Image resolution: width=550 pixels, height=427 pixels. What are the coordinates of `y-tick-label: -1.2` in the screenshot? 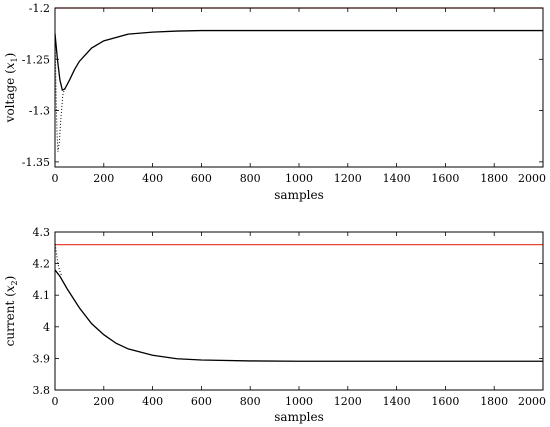 It's located at (39, 8).